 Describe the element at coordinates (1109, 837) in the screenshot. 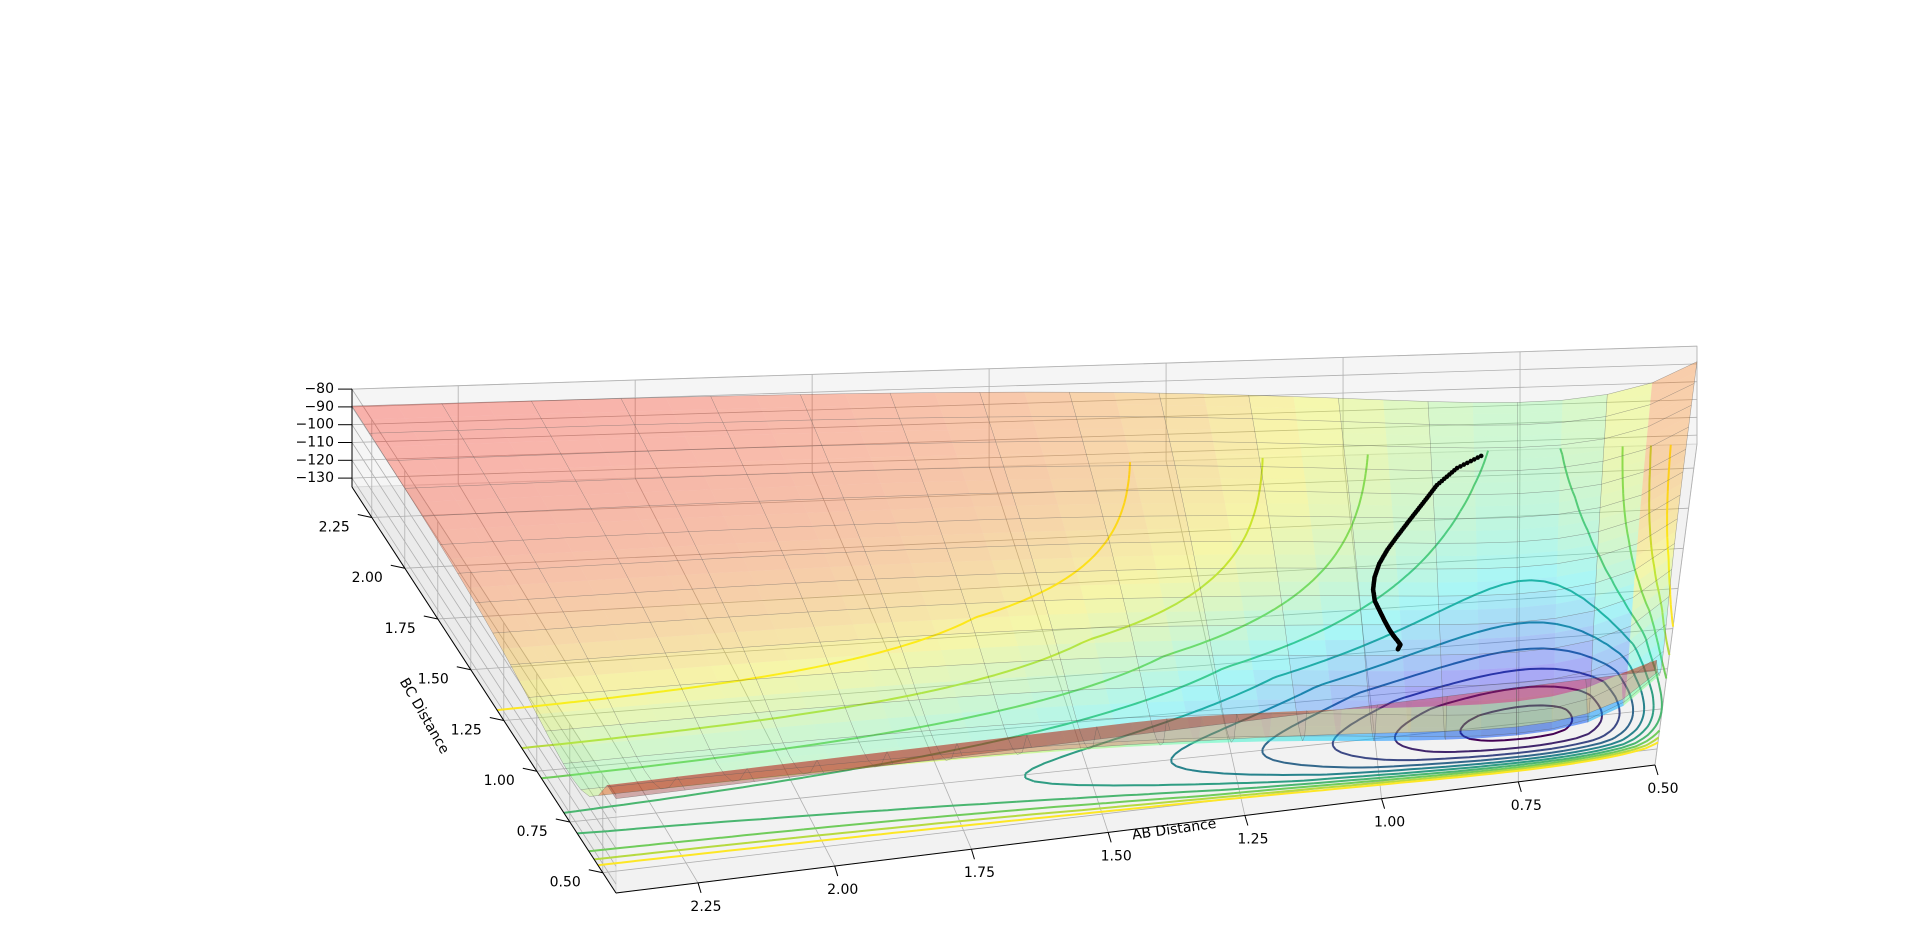

I see `x-tickmark` at that location.